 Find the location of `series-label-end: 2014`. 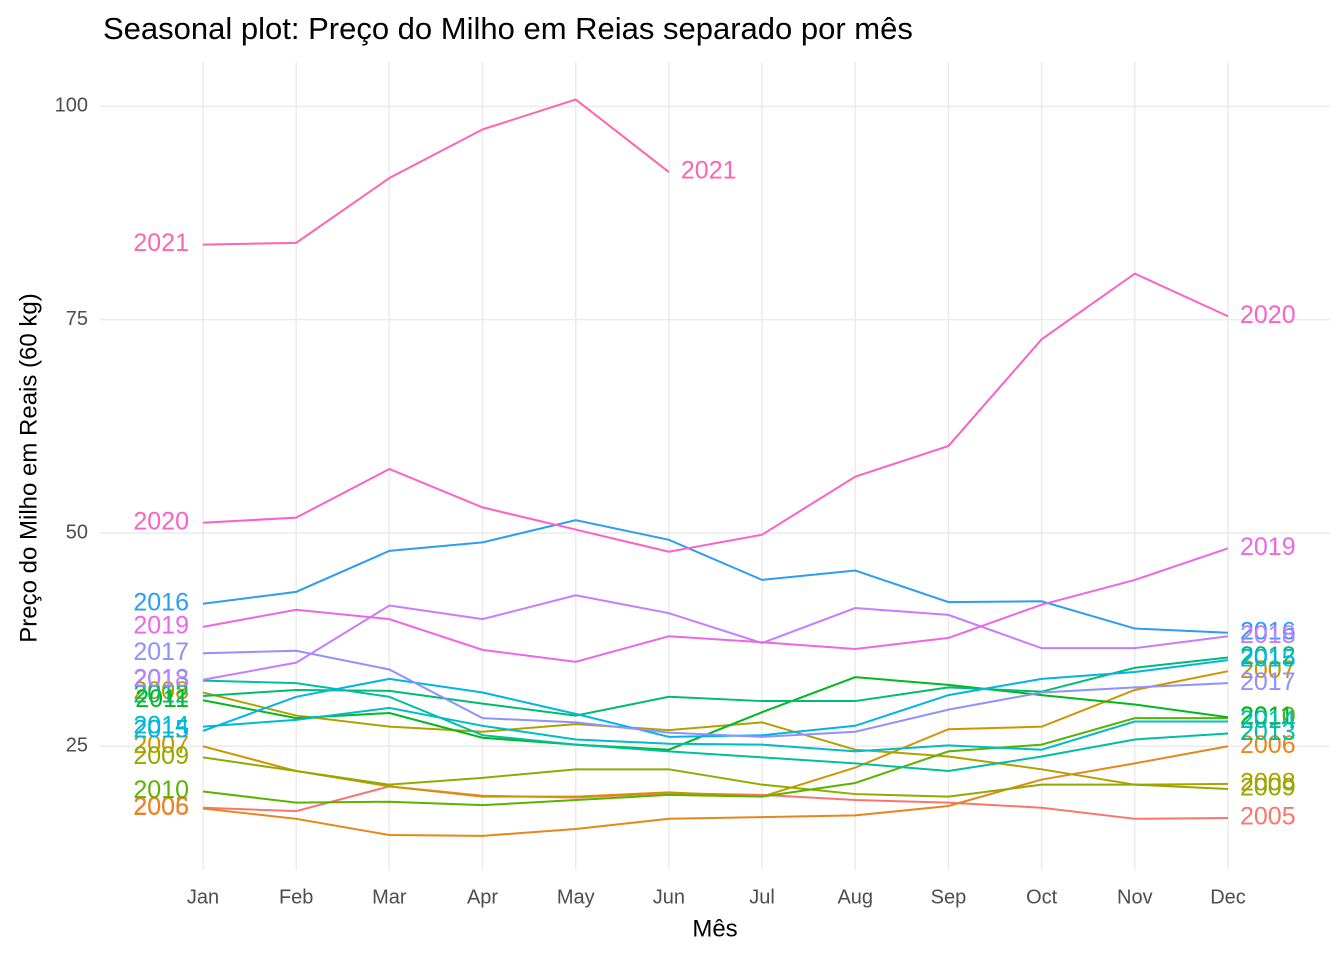

series-label-end: 2014 is located at coordinates (1268, 720).